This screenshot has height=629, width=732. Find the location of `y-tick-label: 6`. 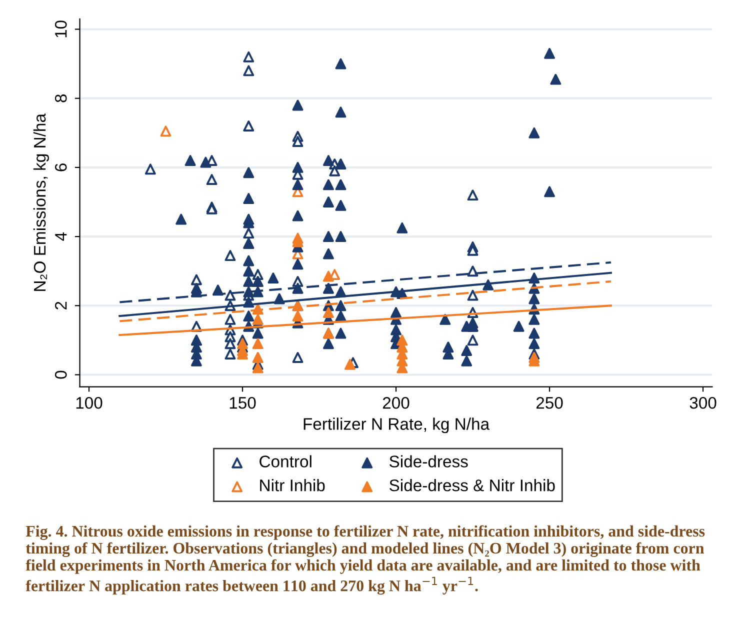

y-tick-label: 6 is located at coordinates (60, 168).